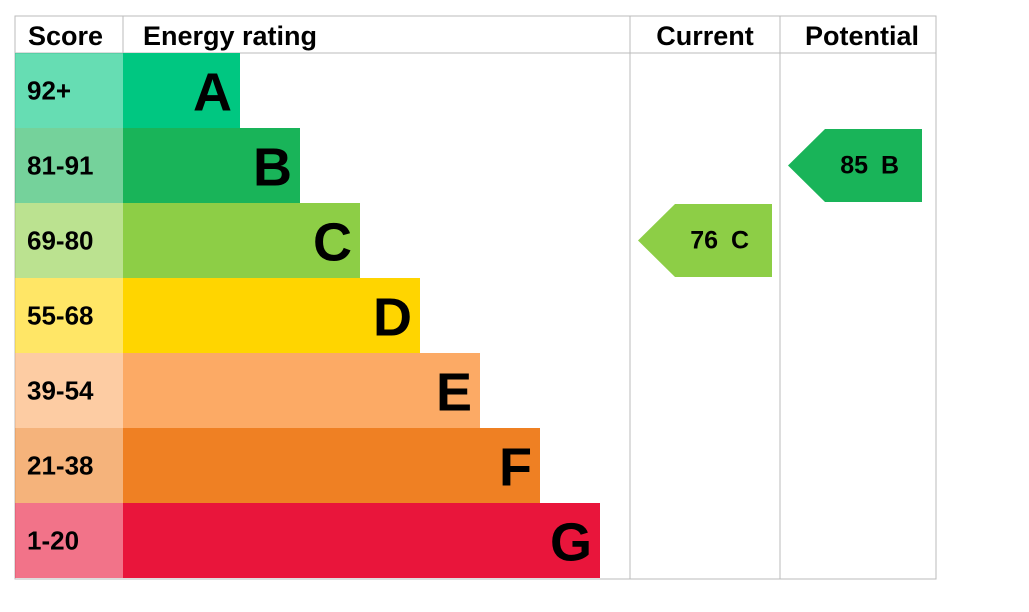 The height and width of the screenshot is (612, 1029). What do you see at coordinates (571, 543) in the screenshot?
I see `rating-letter: G` at bounding box center [571, 543].